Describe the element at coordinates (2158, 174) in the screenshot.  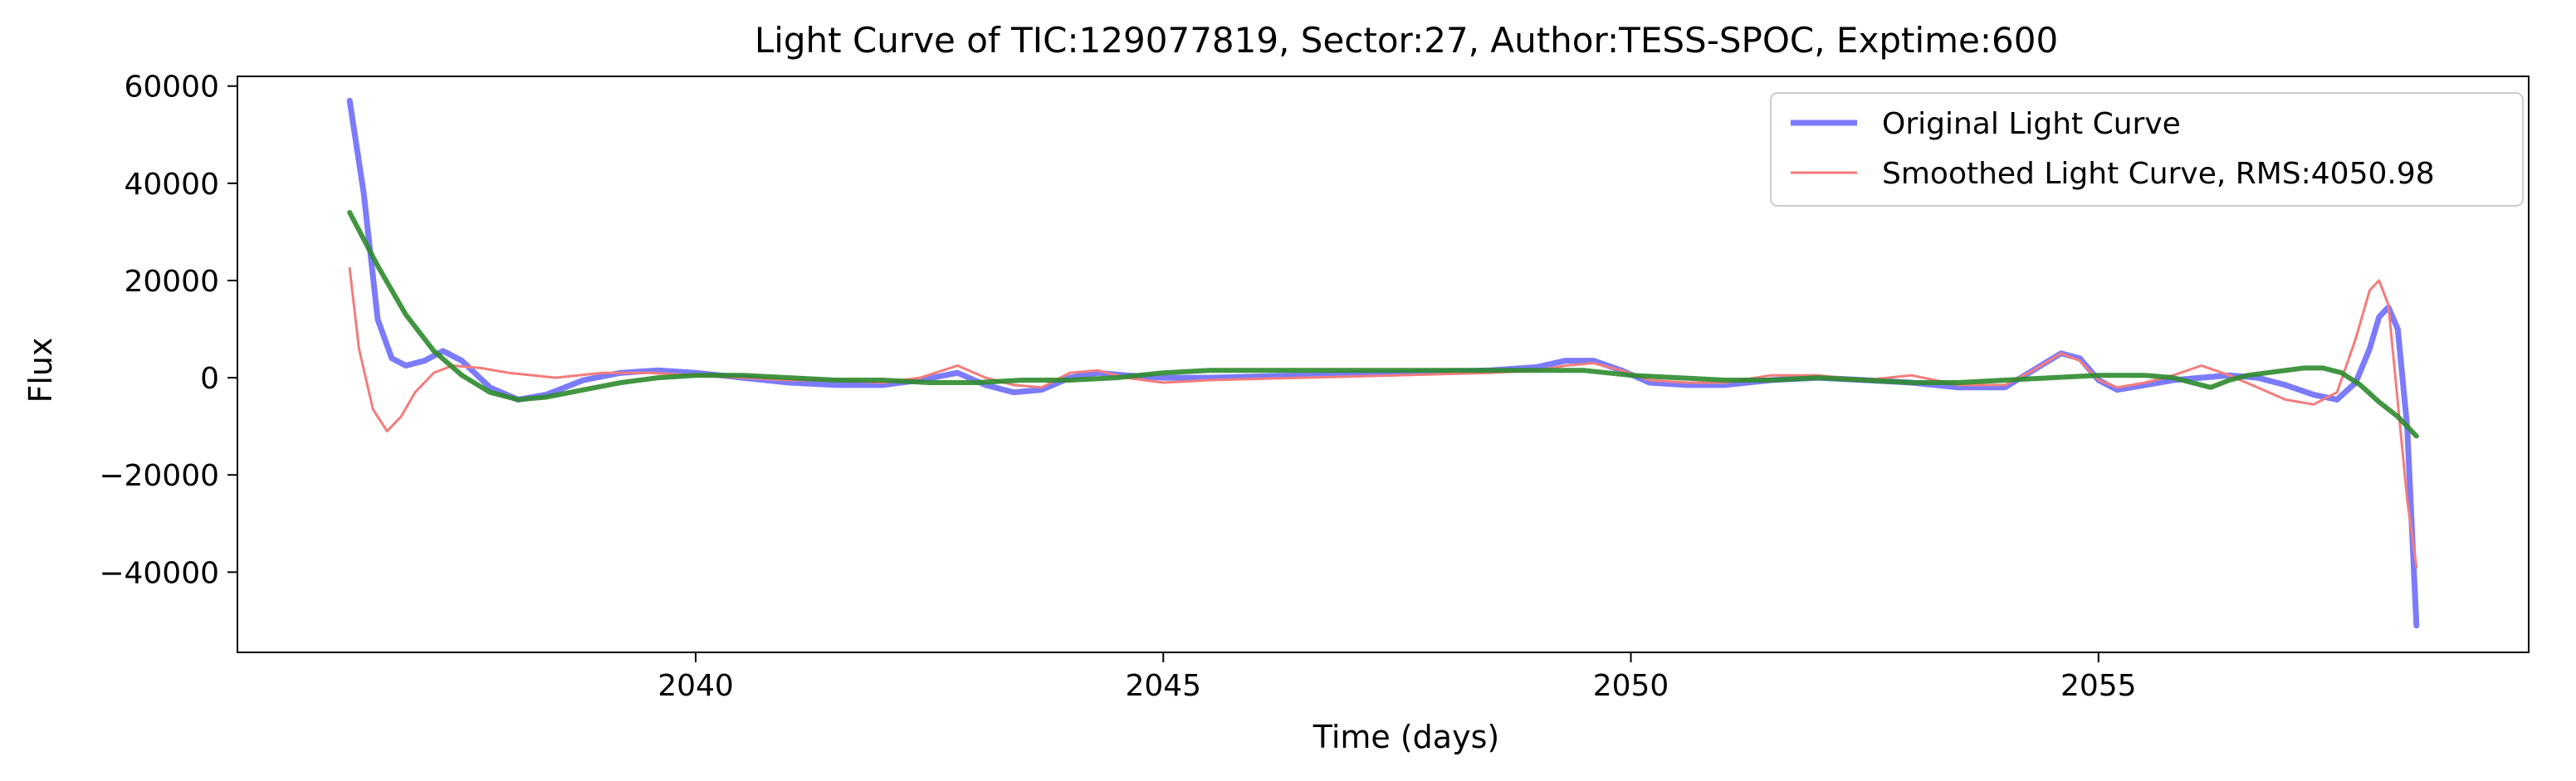
I see `legend-label: Smoothed Light Curve, RMS:4050.98` at that location.